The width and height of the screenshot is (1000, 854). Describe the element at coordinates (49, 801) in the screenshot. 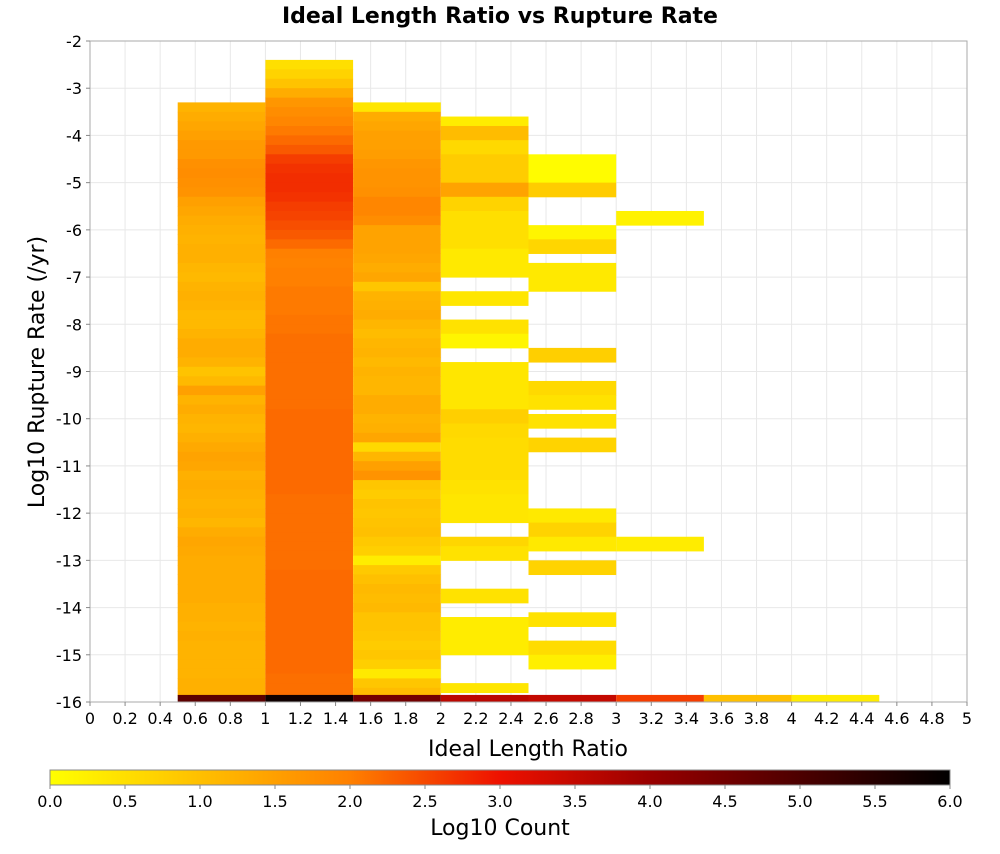

I see `colorbar-tick-label: 0.0` at that location.